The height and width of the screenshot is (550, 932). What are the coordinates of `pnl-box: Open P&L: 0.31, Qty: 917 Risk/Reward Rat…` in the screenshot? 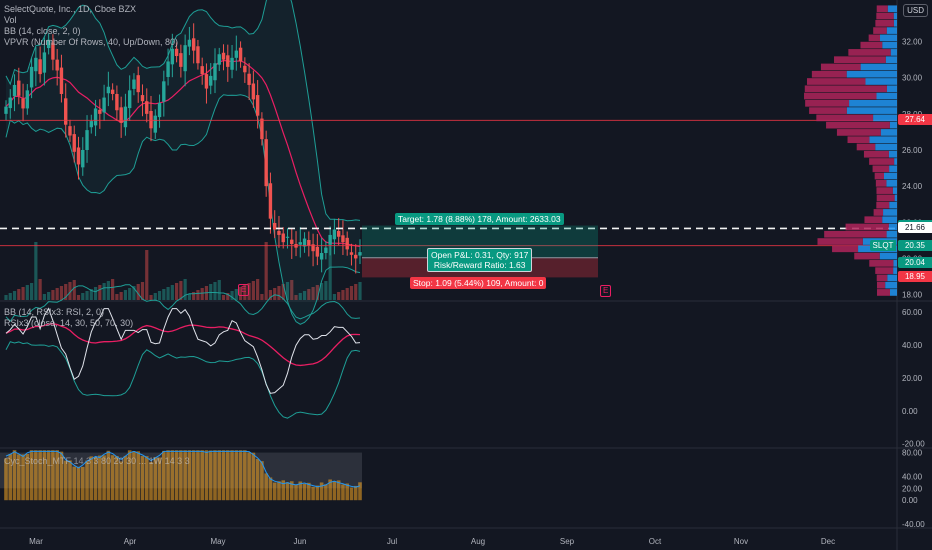 It's located at (480, 260).